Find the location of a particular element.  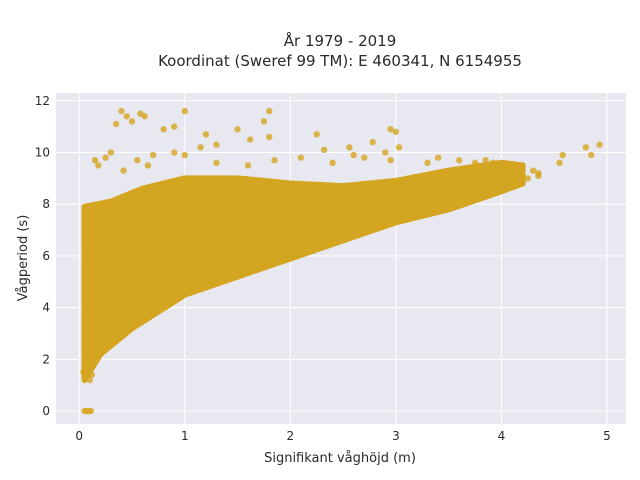

y-tick-label: 10 is located at coordinates (42, 152).